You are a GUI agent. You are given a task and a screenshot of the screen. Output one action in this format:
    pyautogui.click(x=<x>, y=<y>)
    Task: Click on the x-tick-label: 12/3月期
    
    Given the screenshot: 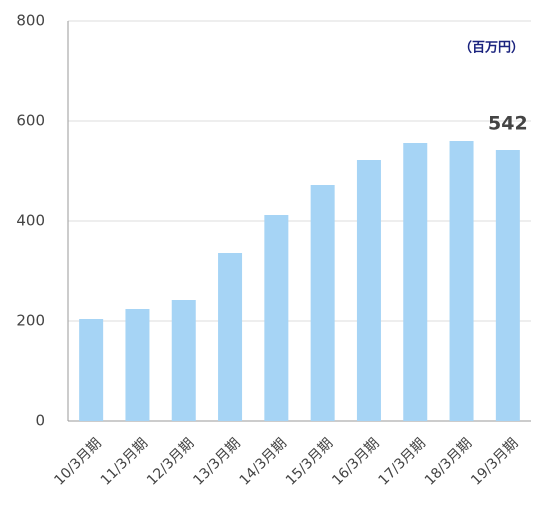 What is the action you would take?
    pyautogui.click(x=170, y=461)
    